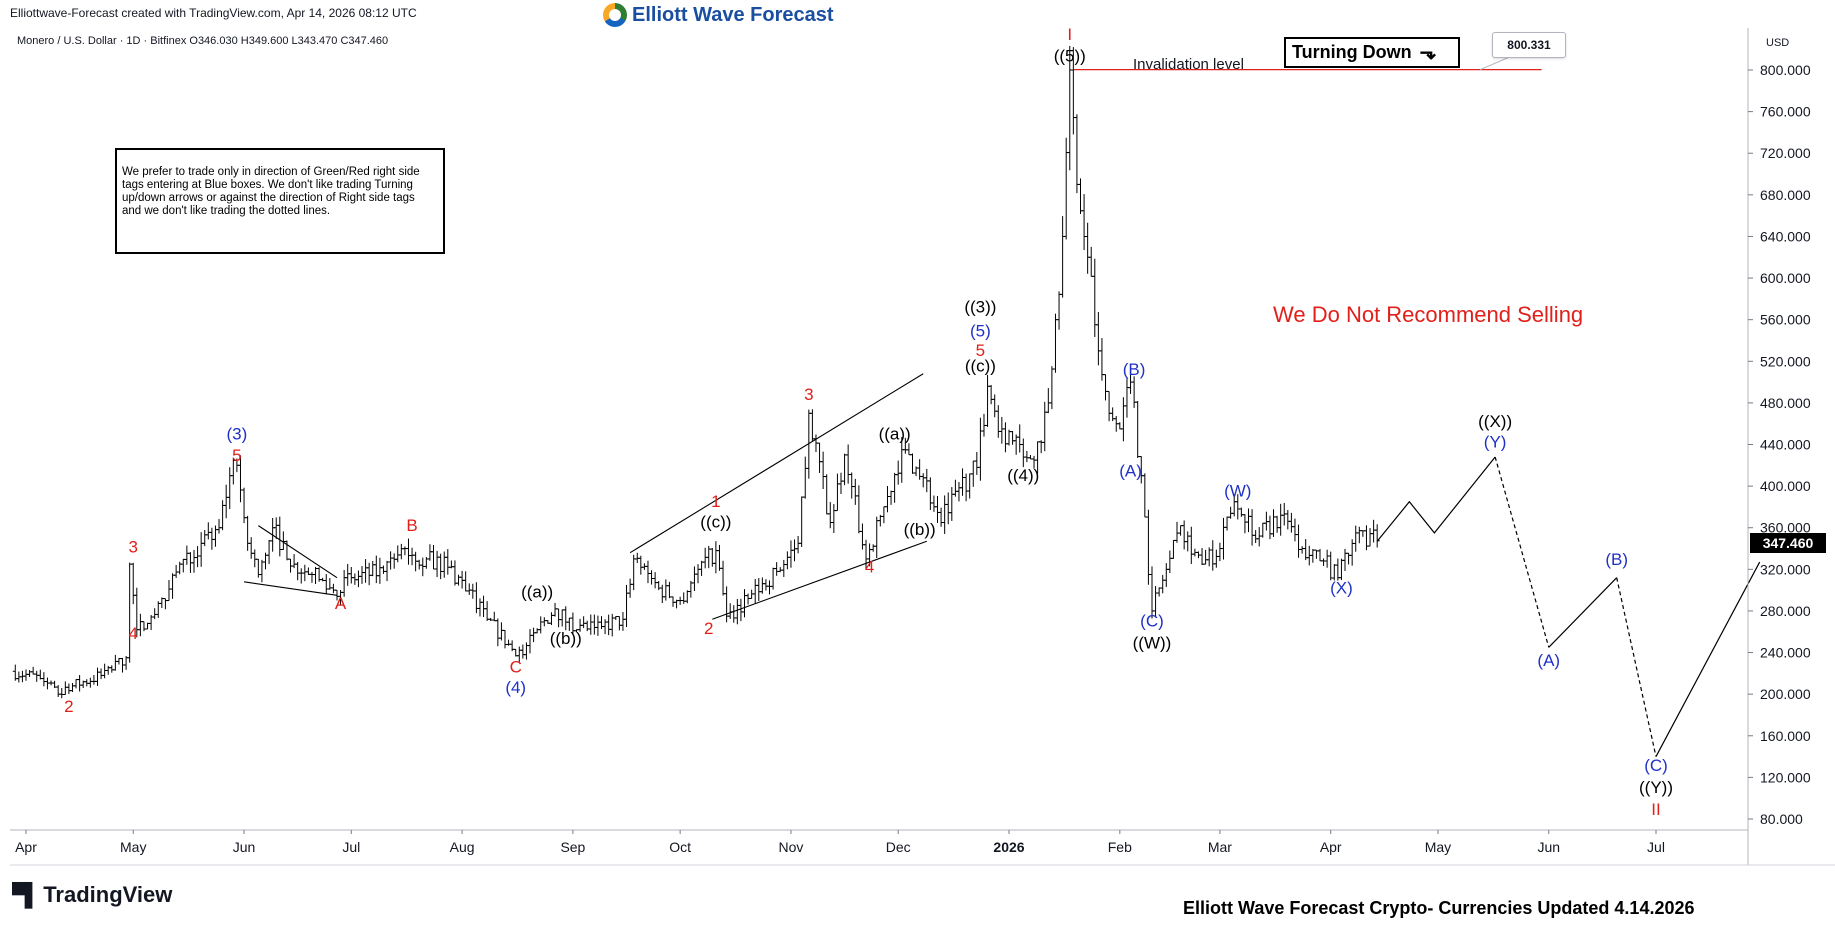 This screenshot has height=925, width=1835. What do you see at coordinates (1785, 653) in the screenshot?
I see `y-tick-label: 240.000` at bounding box center [1785, 653].